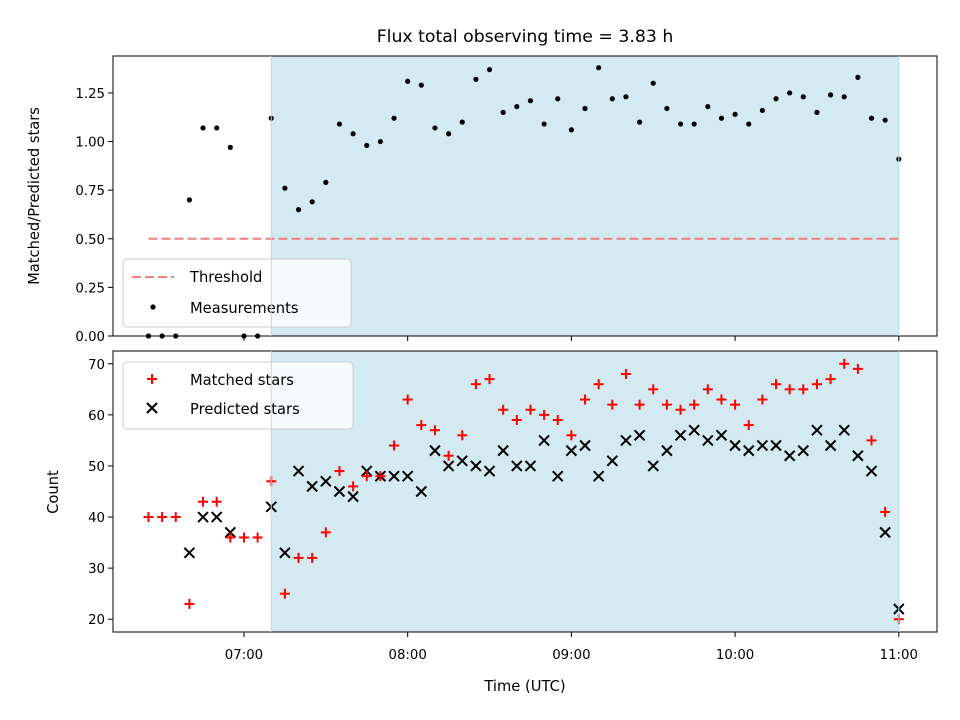 This screenshot has width=960, height=720. I want to click on legend-matched-label: Matched stars, so click(242, 380).